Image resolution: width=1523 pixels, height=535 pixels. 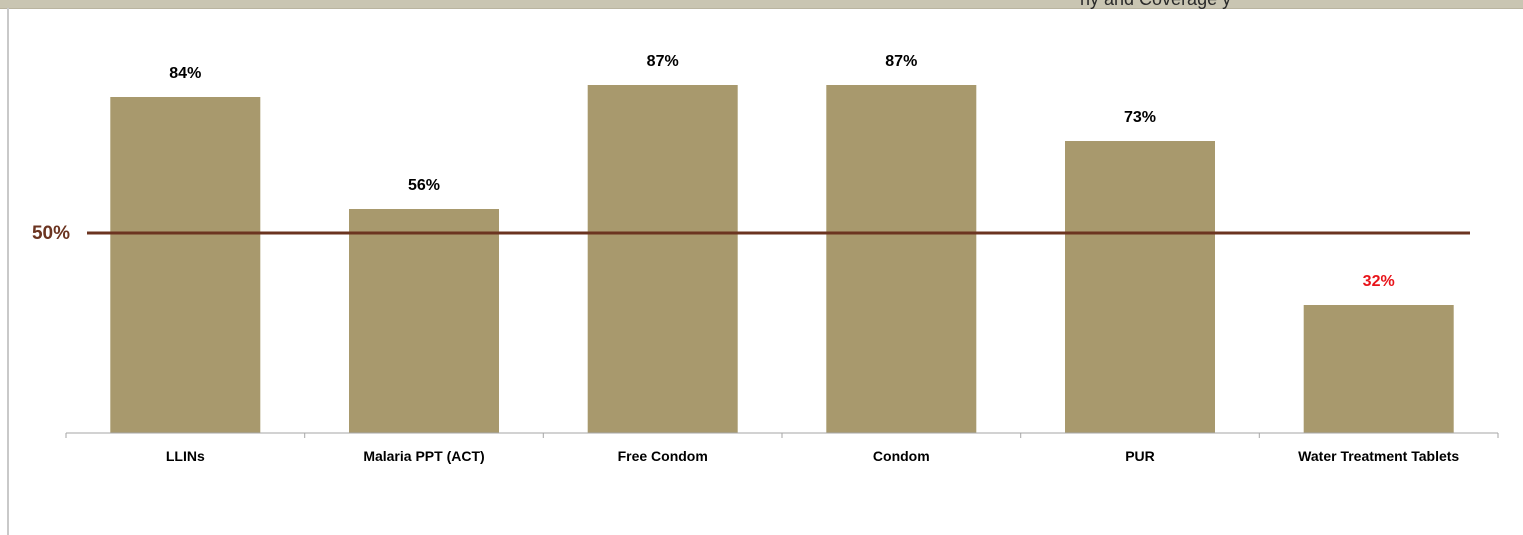 What do you see at coordinates (424, 185) in the screenshot?
I see `data-label-2: 56%` at bounding box center [424, 185].